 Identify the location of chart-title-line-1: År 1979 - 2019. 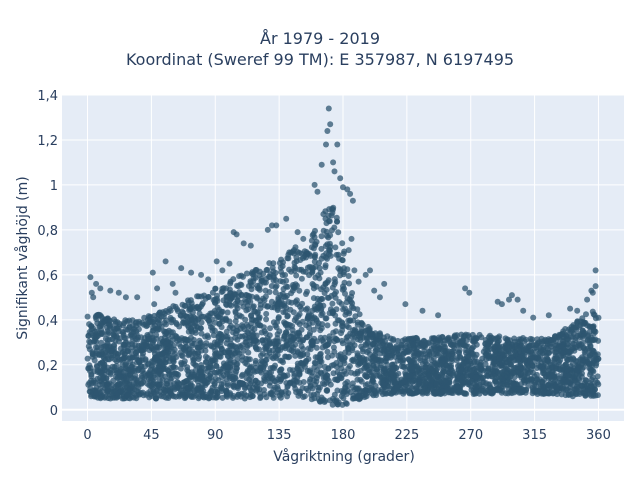
(320, 38).